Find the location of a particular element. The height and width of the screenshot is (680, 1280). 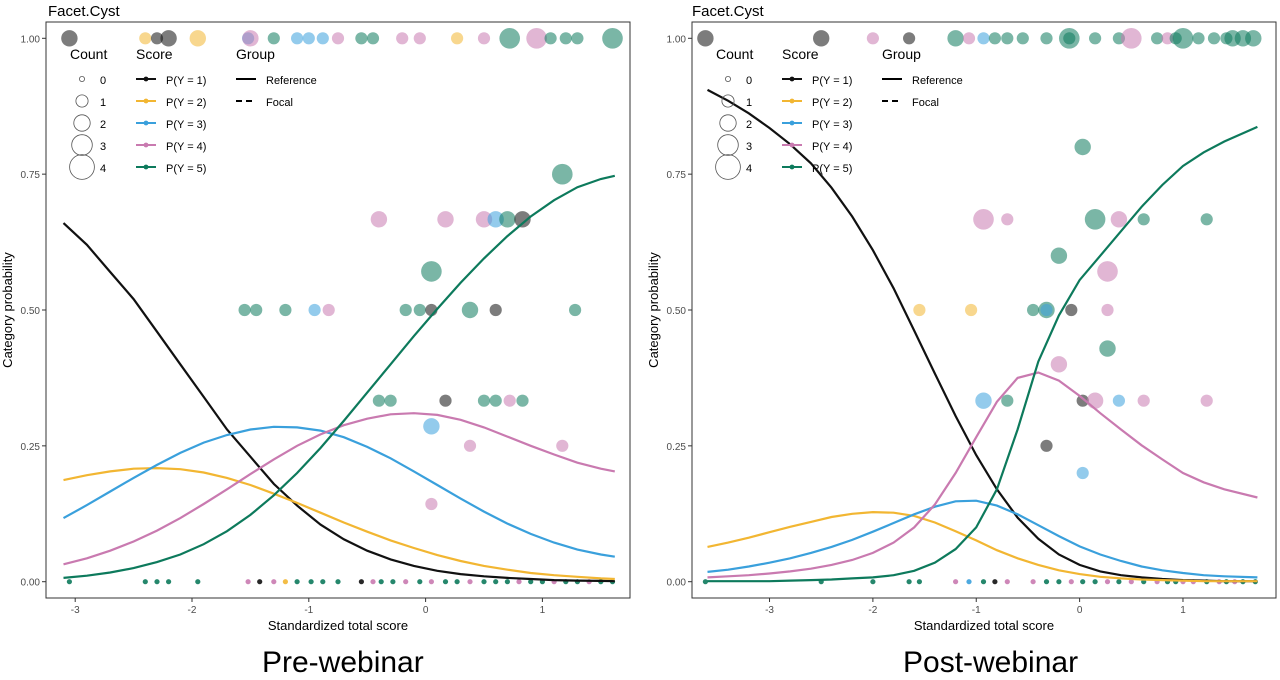

x-tick-label: -3 is located at coordinates (75, 610).